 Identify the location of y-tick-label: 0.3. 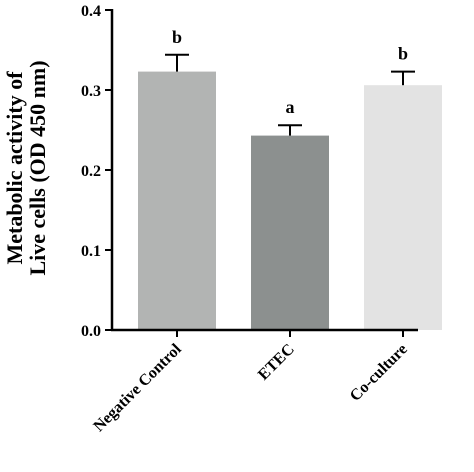
(91, 91).